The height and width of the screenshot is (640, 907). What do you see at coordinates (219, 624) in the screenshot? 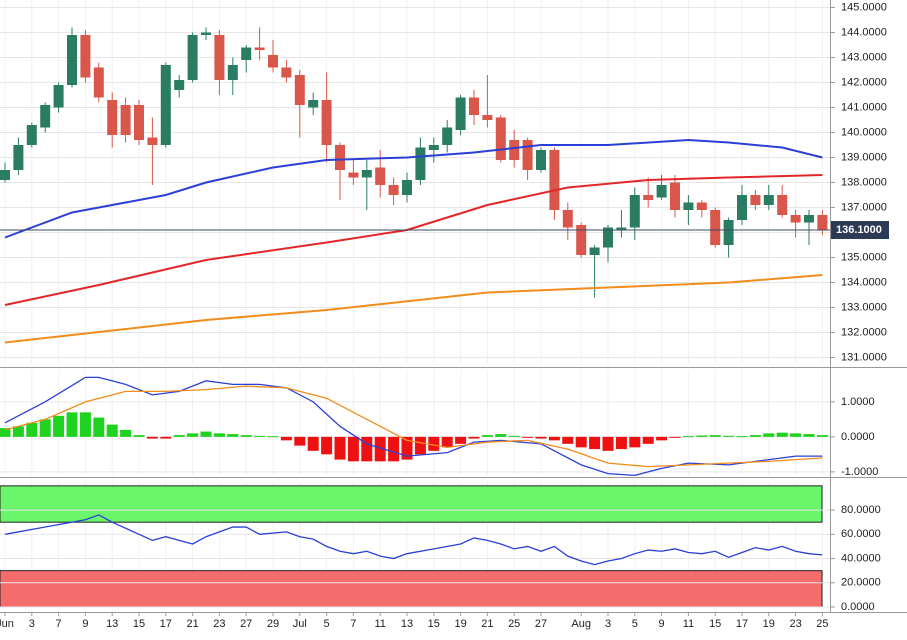
I see `x-tick-label: 23` at bounding box center [219, 624].